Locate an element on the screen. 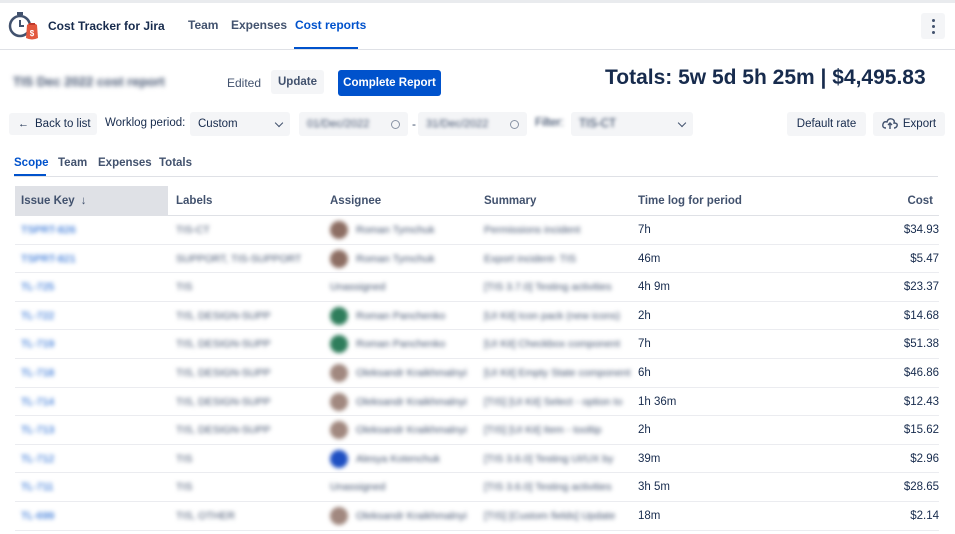 The width and height of the screenshot is (955, 534). issue-key-link: TL-718 is located at coordinates (38, 372).